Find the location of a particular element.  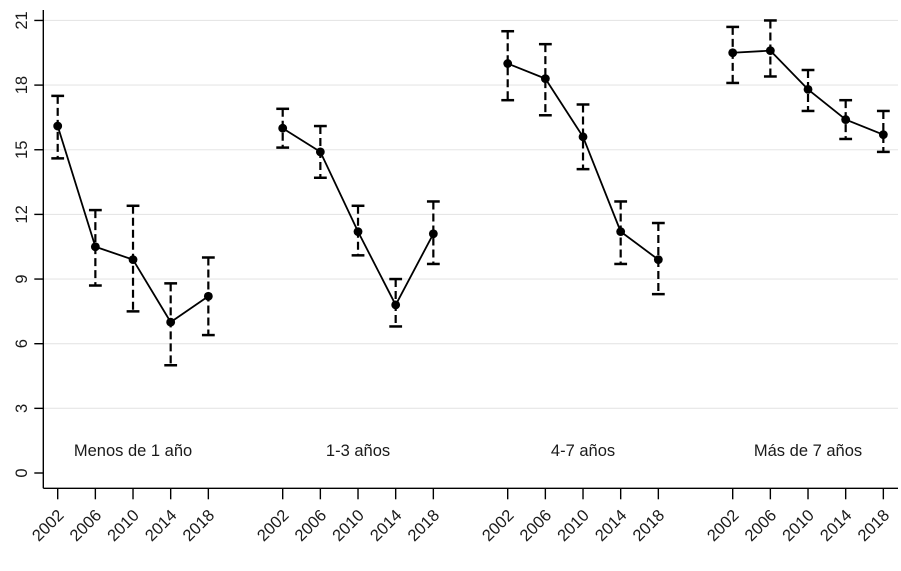

y-tick-label: 3 is located at coordinates (22, 408).